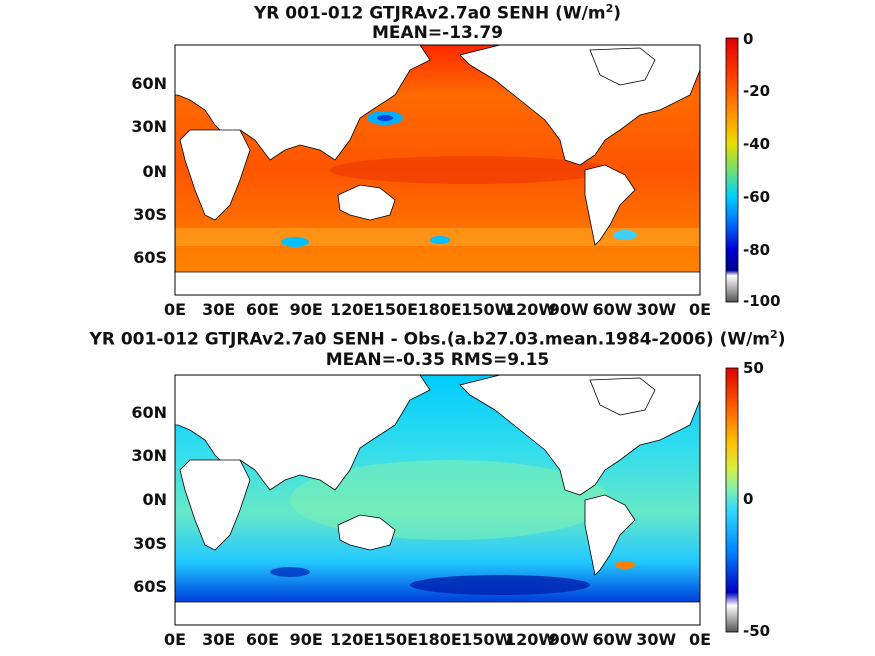 The width and height of the screenshot is (875, 656). Describe the element at coordinates (437, 360) in the screenshot. I see `panel2-stats: MEAN=-0.35 RMS=9.15` at that location.